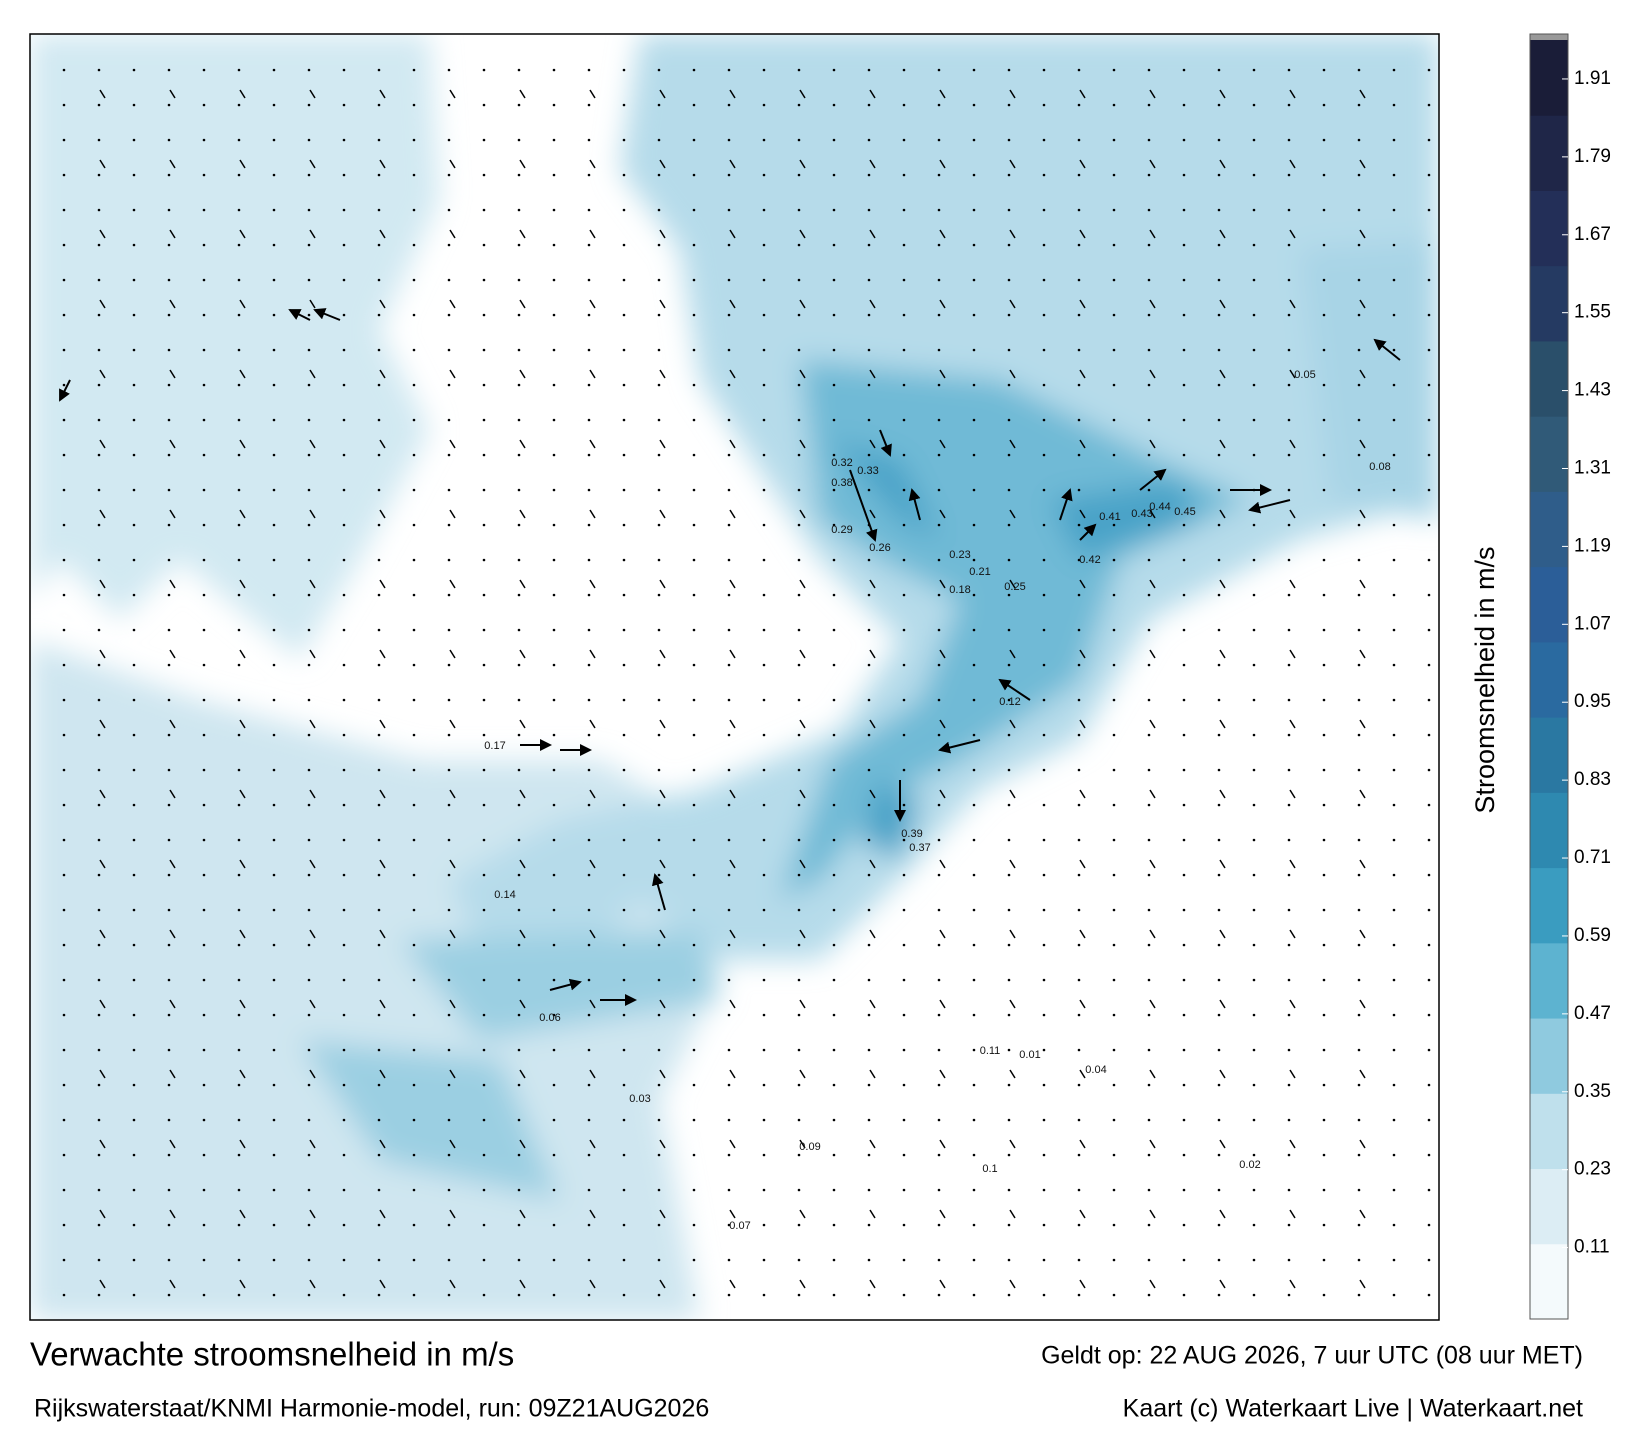 The image size is (1650, 1450). What do you see at coordinates (1009, 702) in the screenshot?
I see `speed-label: 0.12` at bounding box center [1009, 702].